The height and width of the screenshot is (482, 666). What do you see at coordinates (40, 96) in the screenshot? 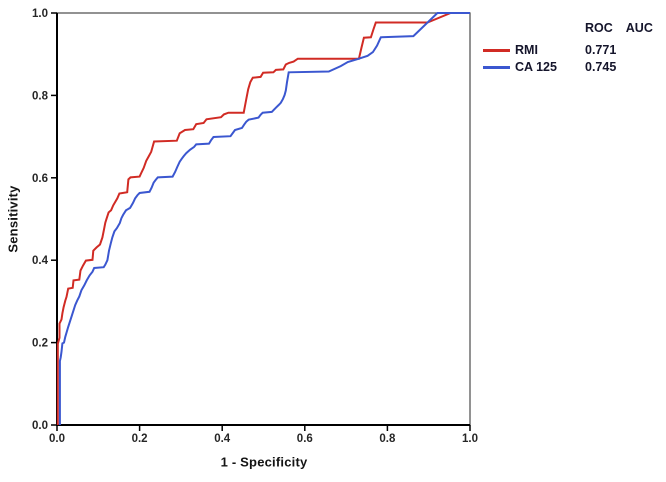
I see `y-tick-label: 0.8` at bounding box center [40, 96].